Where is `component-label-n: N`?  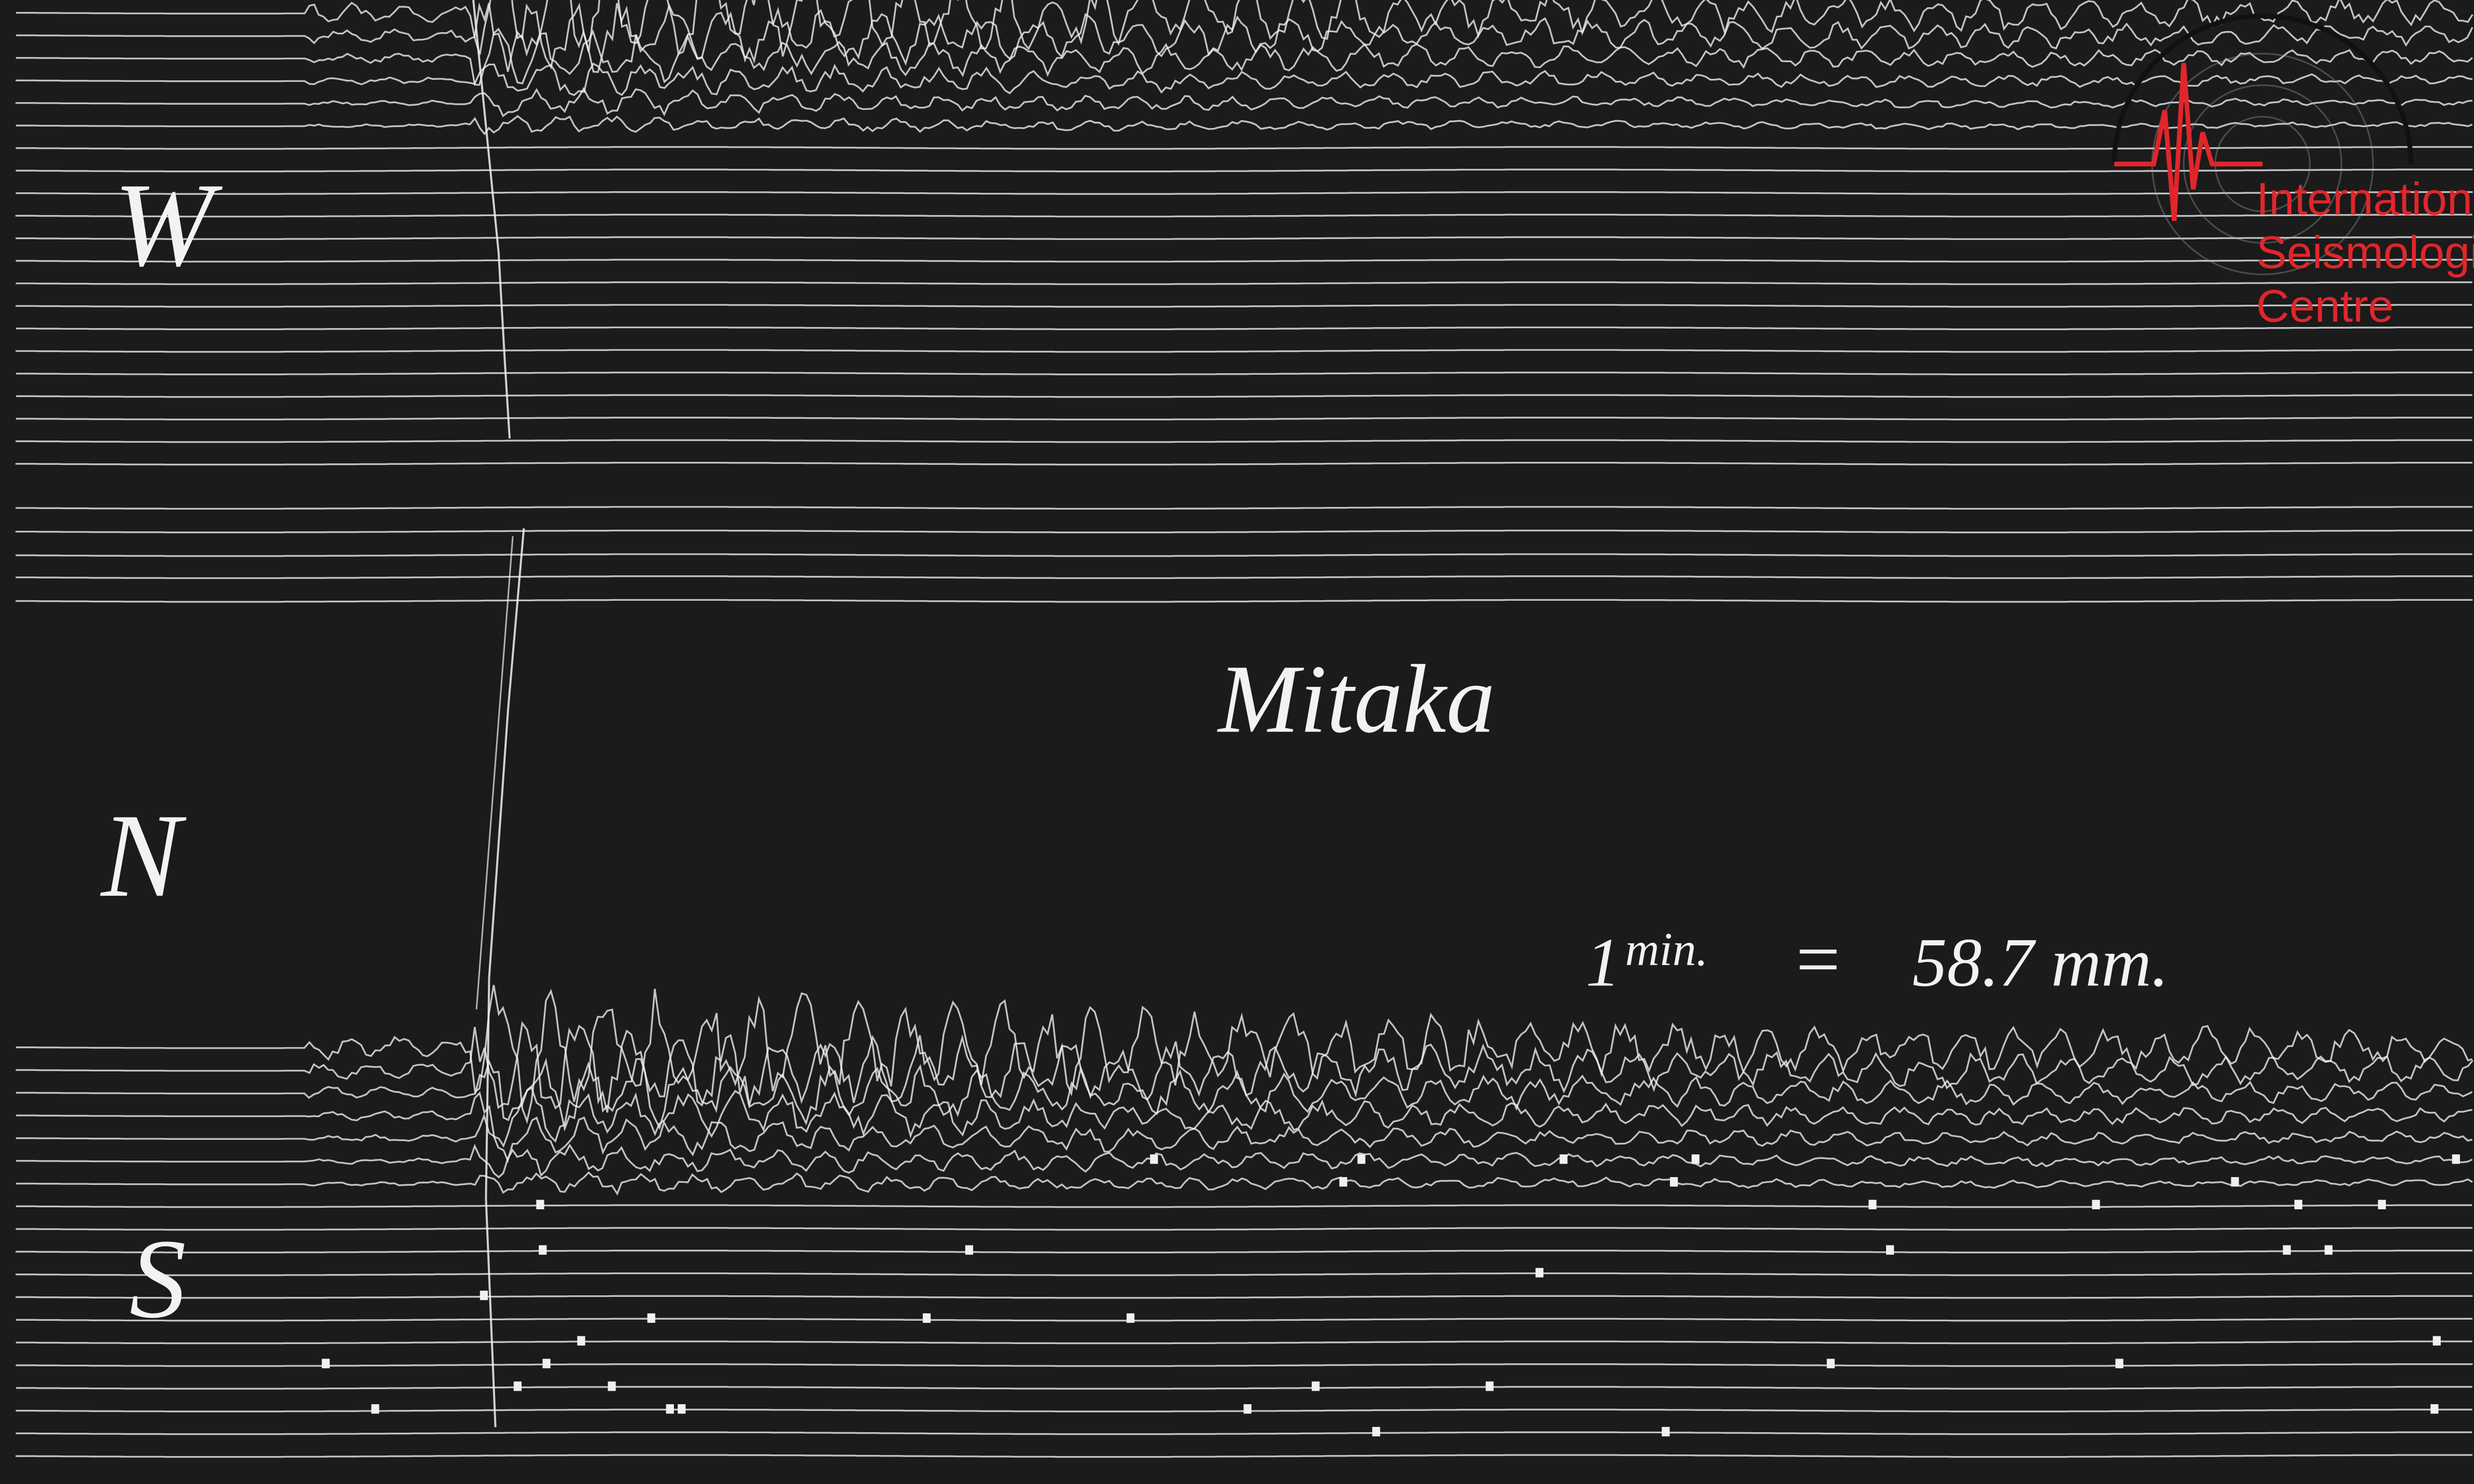 component-label-n: N is located at coordinates (143, 855).